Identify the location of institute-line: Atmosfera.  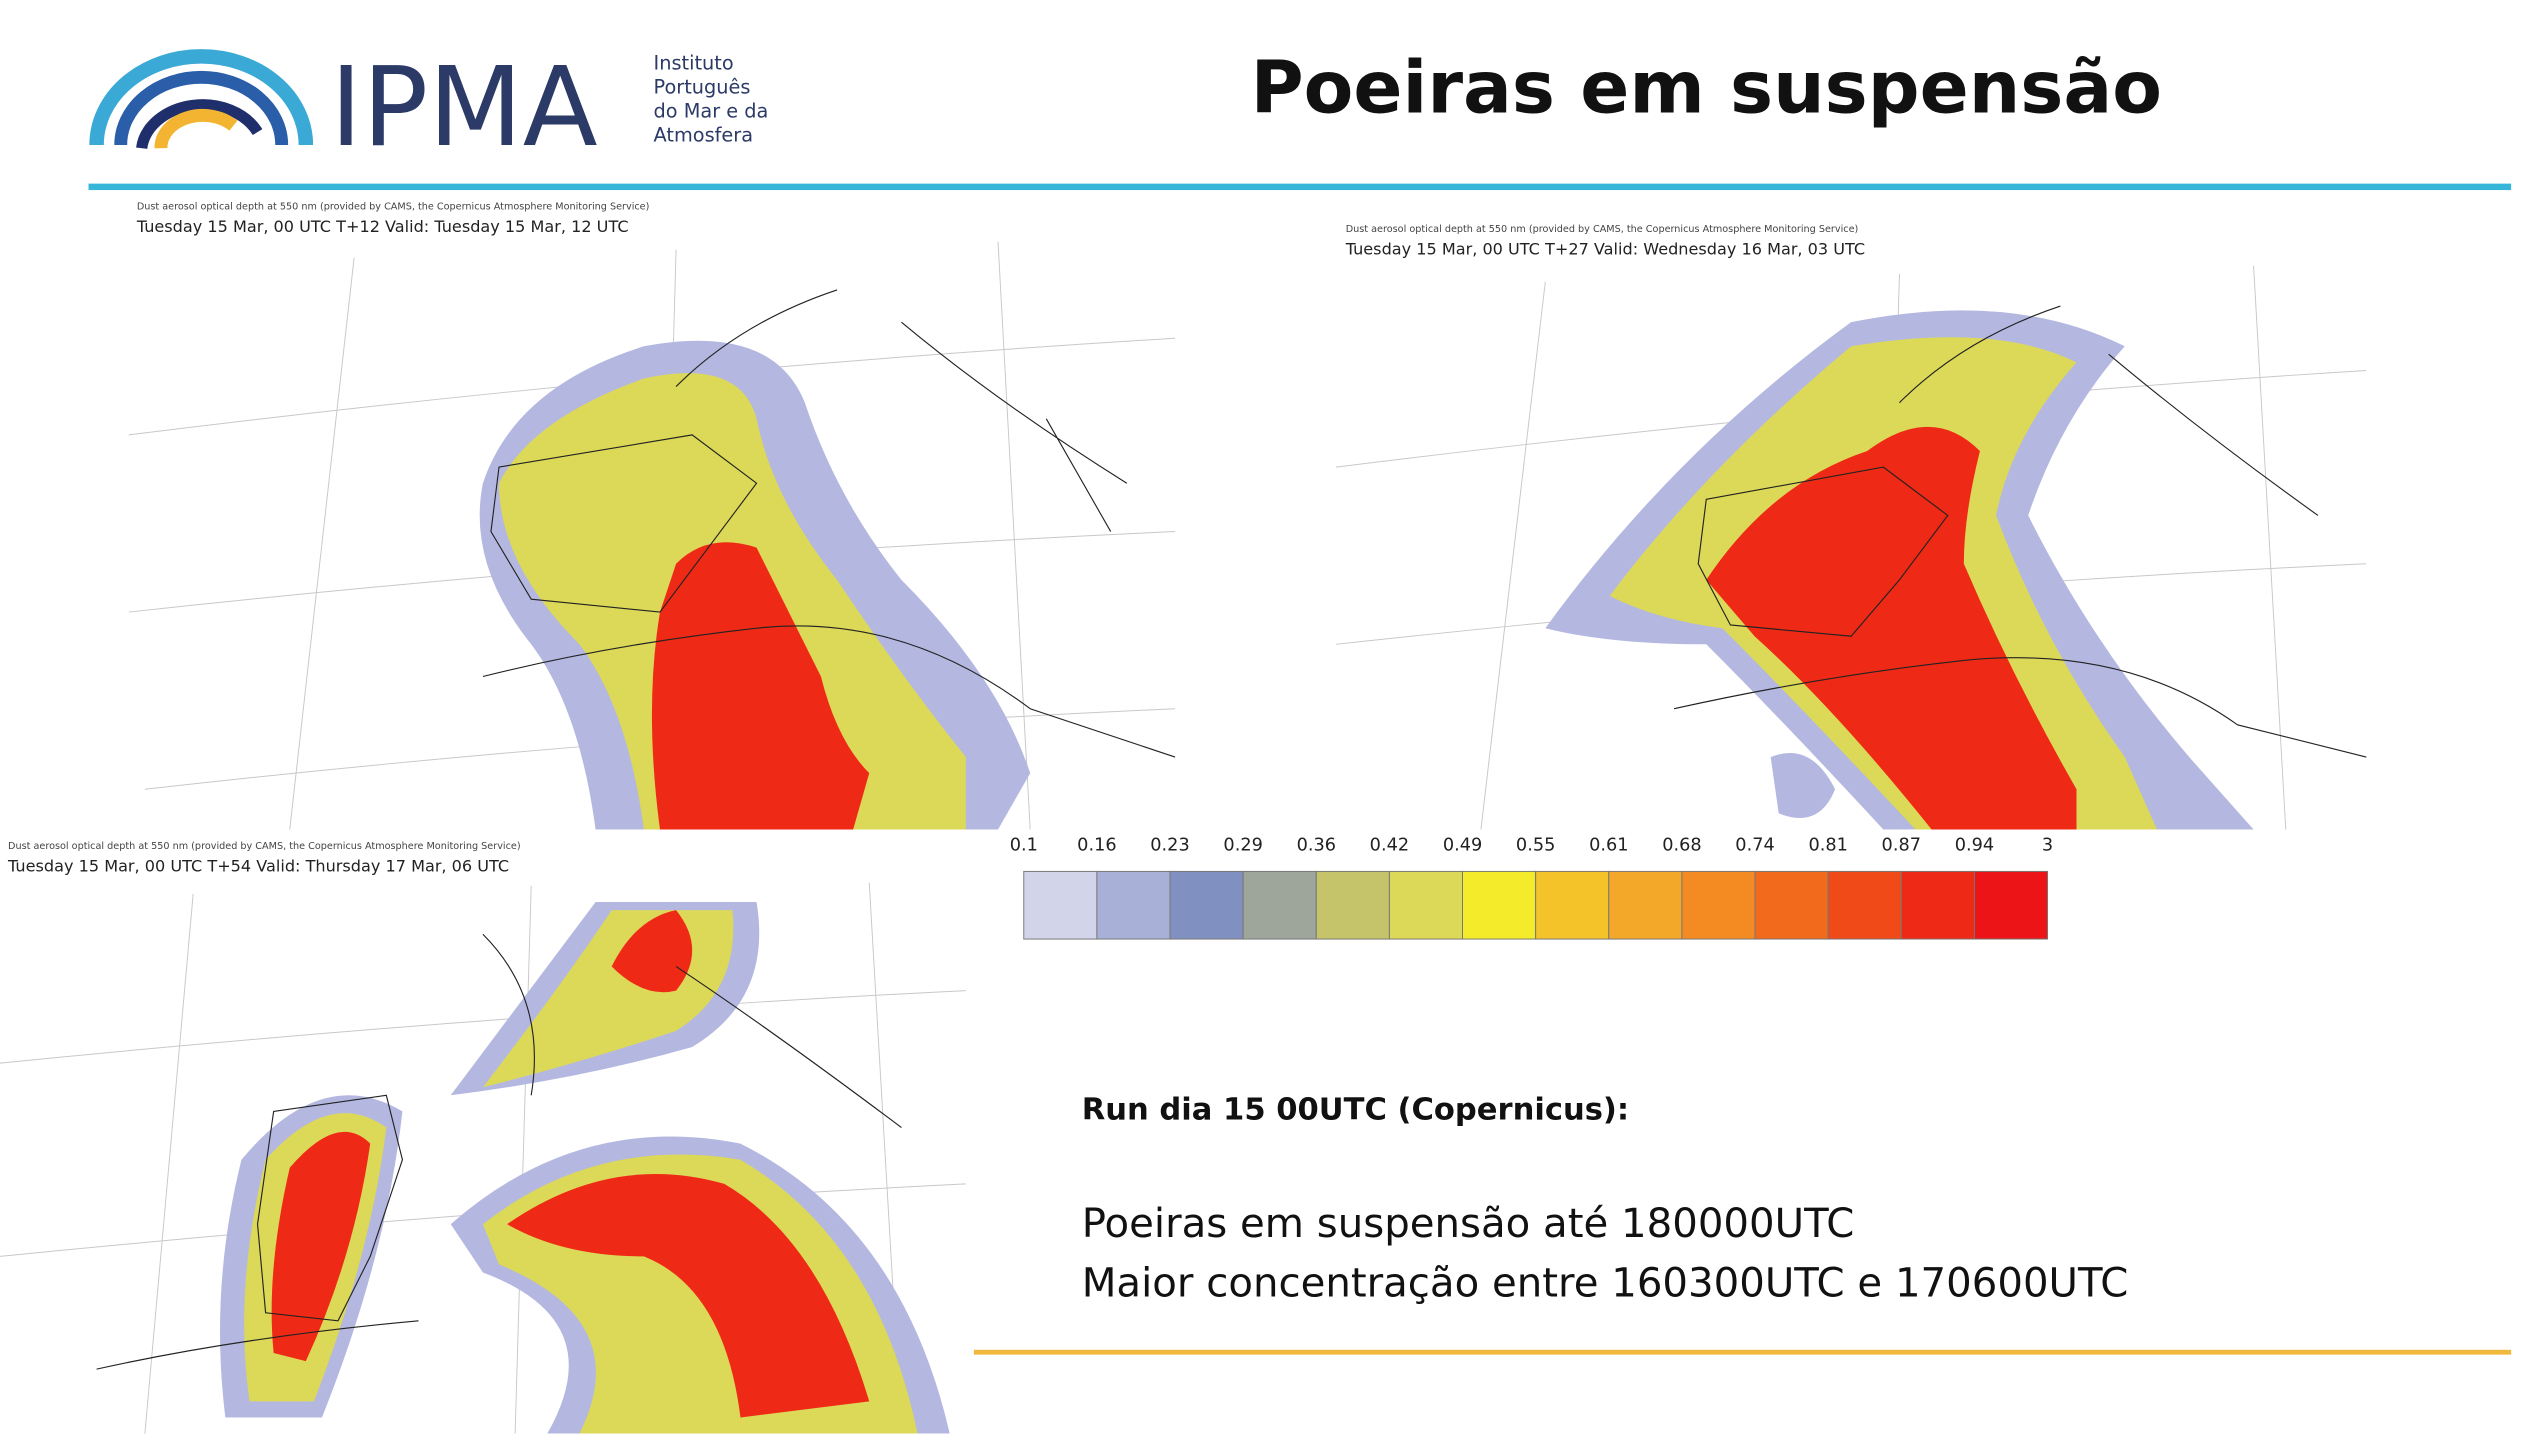
(704, 135).